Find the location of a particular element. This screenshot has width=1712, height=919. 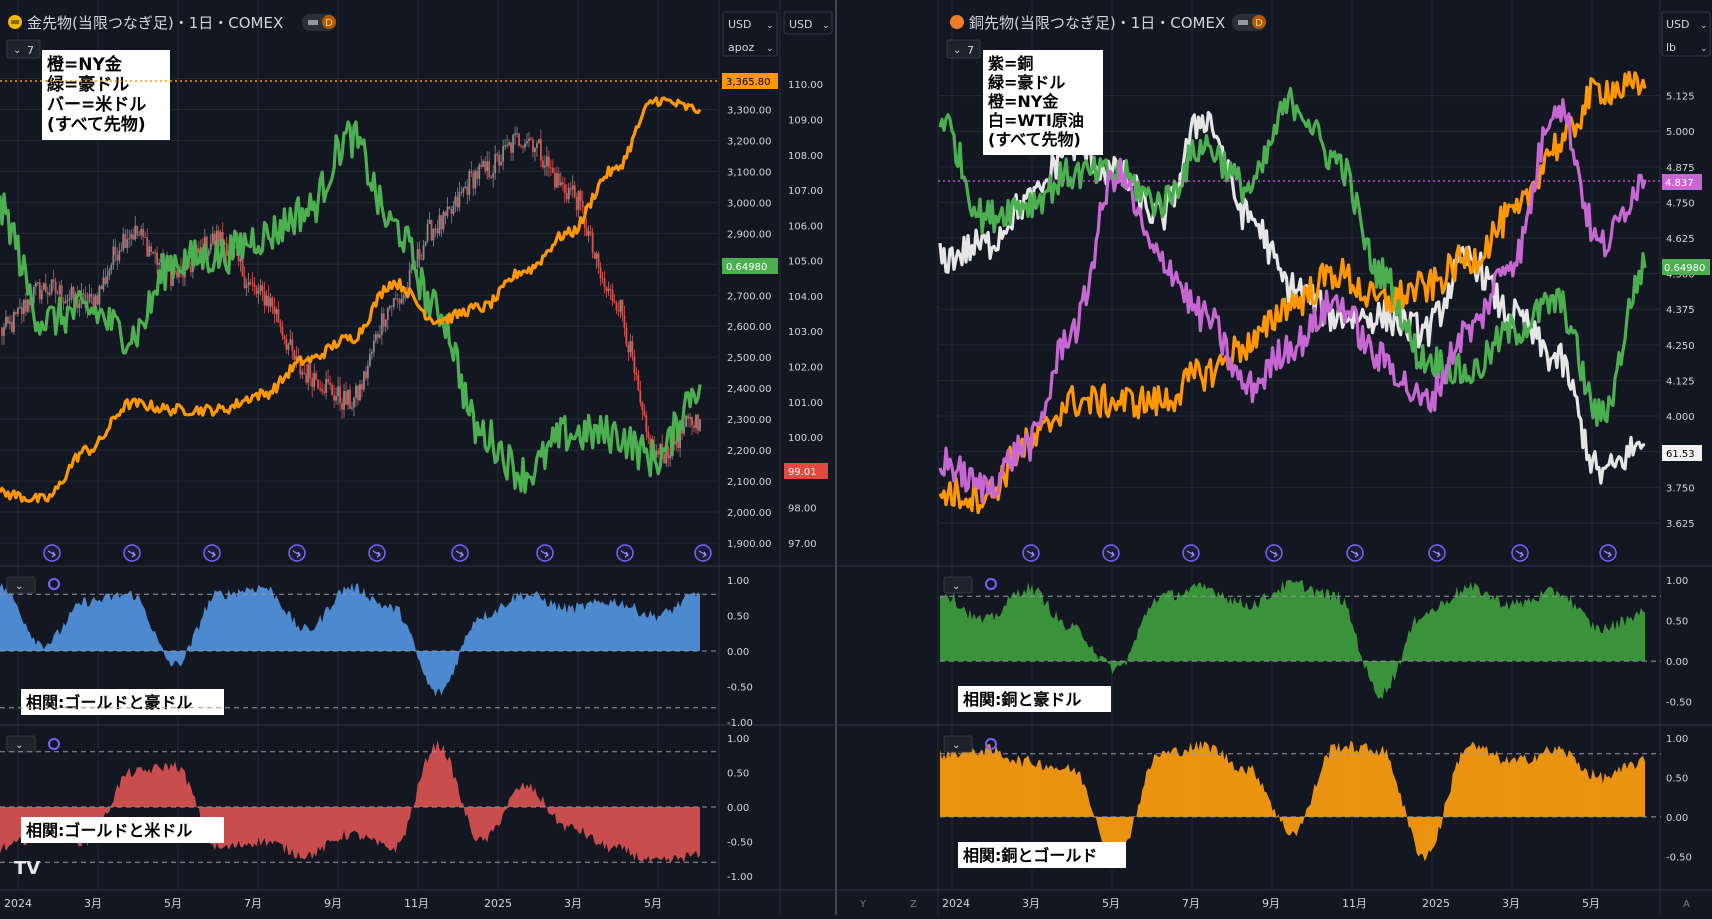

right-sub1-collapse-button is located at coordinates (958, 585).